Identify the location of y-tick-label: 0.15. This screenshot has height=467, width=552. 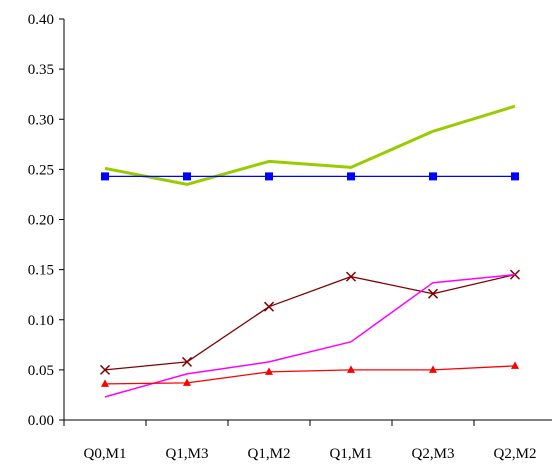
(41, 271).